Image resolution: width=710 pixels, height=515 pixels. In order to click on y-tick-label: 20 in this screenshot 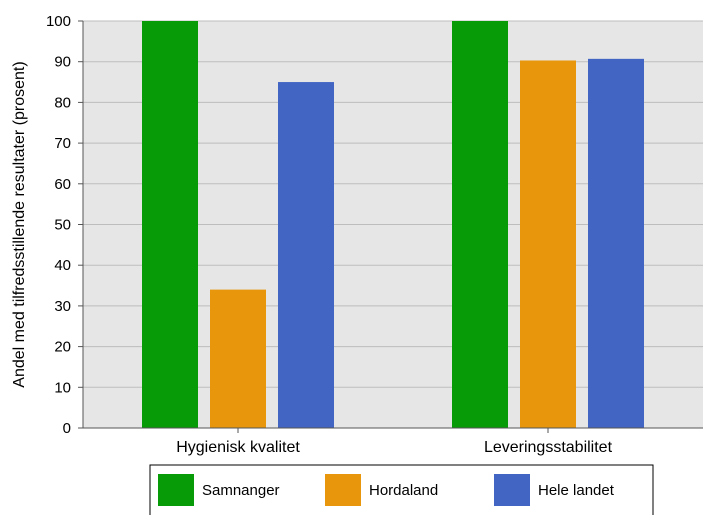, I will do `click(62, 347)`.